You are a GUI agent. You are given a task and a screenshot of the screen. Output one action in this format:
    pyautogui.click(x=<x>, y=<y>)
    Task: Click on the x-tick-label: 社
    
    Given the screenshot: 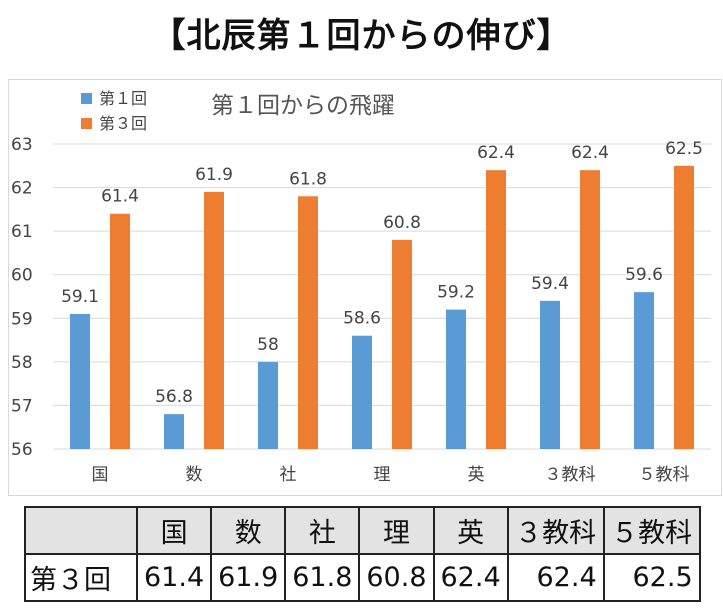 What is the action you would take?
    pyautogui.click(x=288, y=475)
    